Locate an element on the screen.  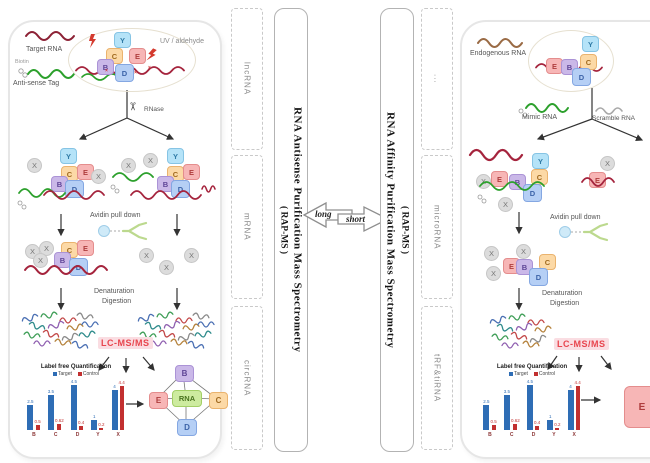
antisense-tag-label: Anti-sense Tag is located at coordinates (36, 83).